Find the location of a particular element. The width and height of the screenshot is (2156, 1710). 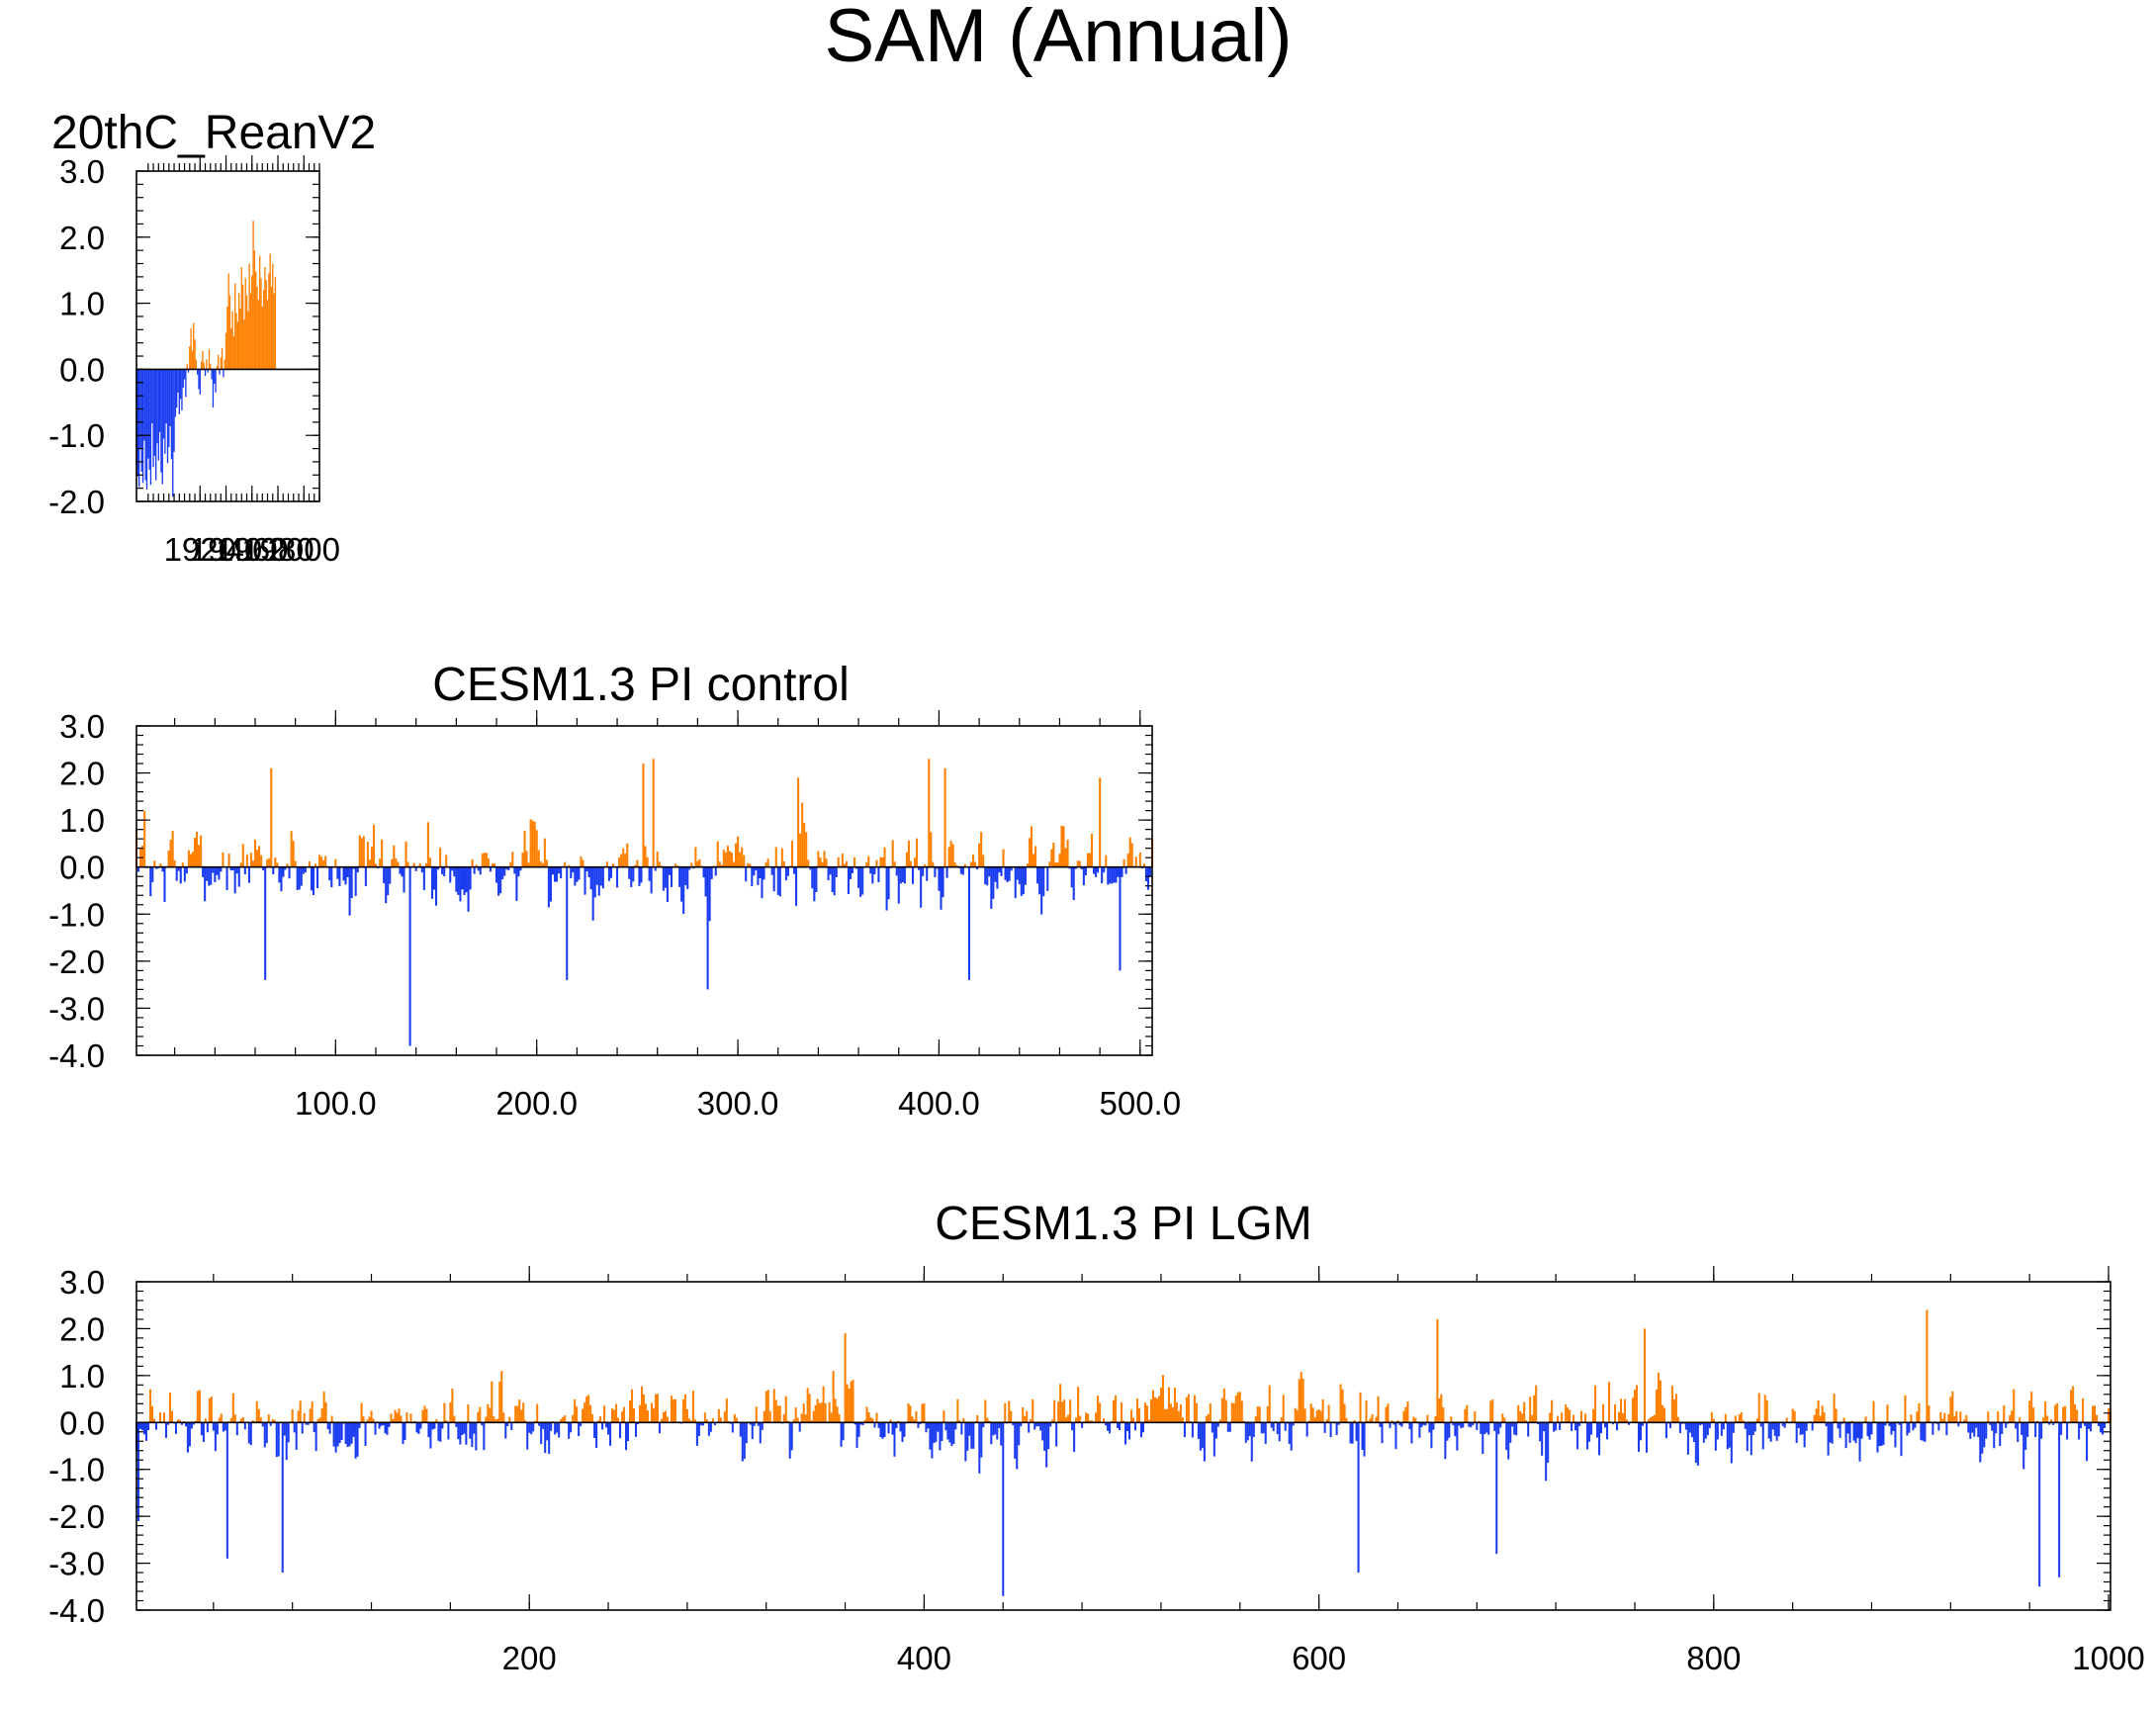

y-tick-label: -3.0 is located at coordinates (76, 1564).